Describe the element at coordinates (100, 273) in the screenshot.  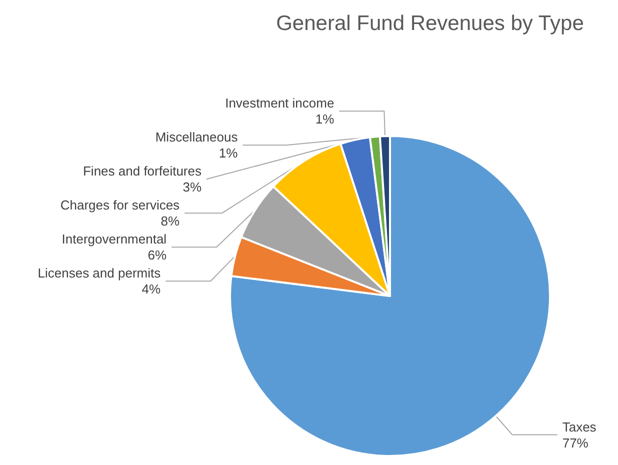
I see `slice-label: Licenses and permits` at that location.